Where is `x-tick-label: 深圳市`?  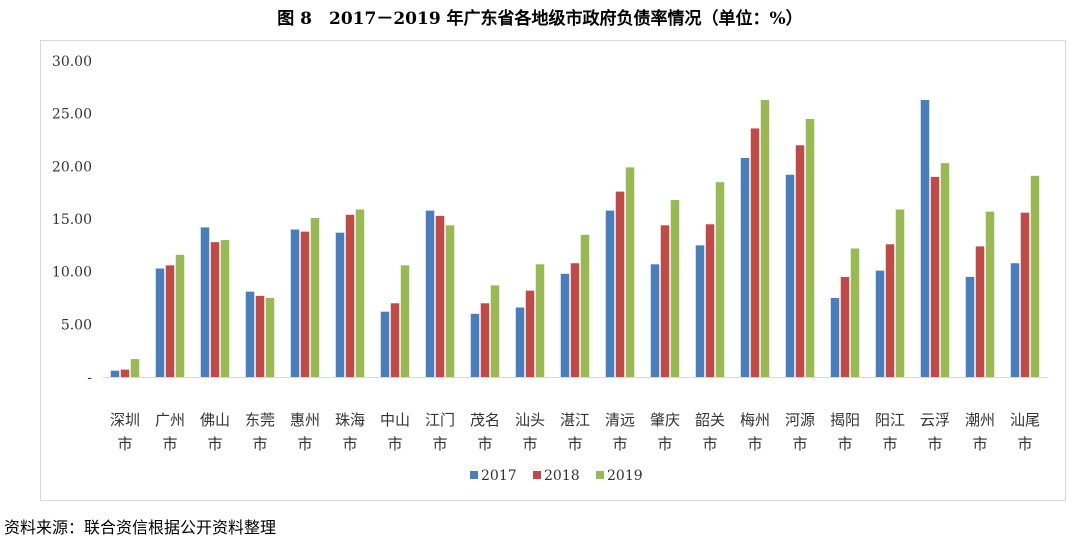 x-tick-label: 深圳市 is located at coordinates (125, 432).